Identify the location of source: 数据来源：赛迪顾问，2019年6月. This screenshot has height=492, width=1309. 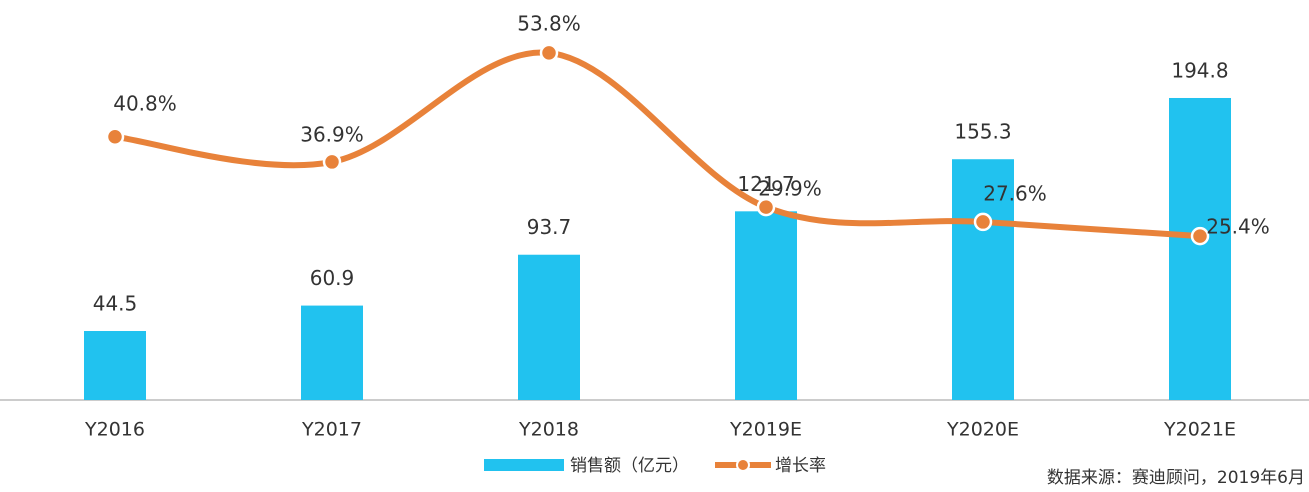
(1176, 477).